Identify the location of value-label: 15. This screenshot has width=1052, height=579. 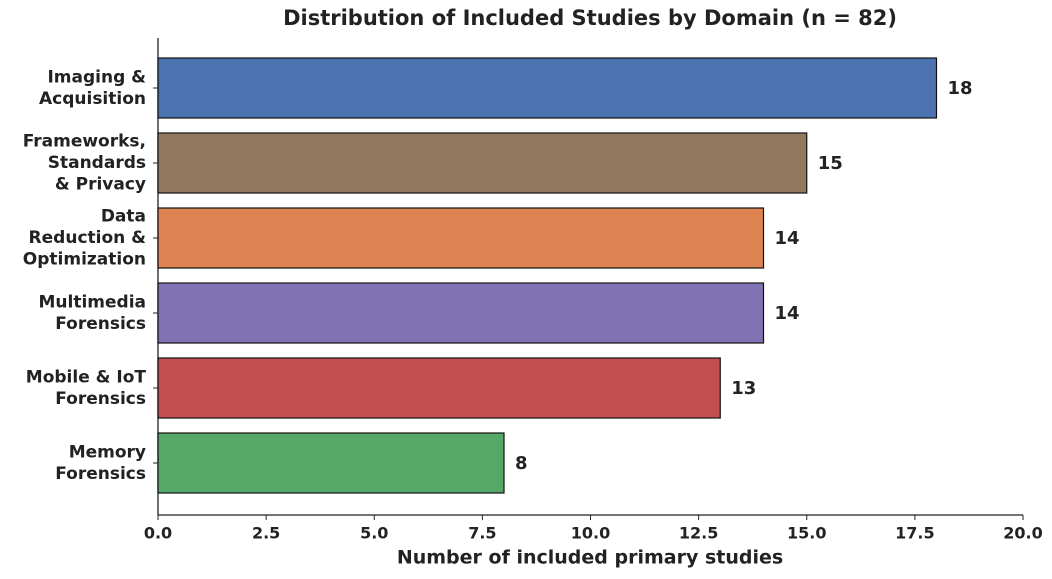
(830, 163).